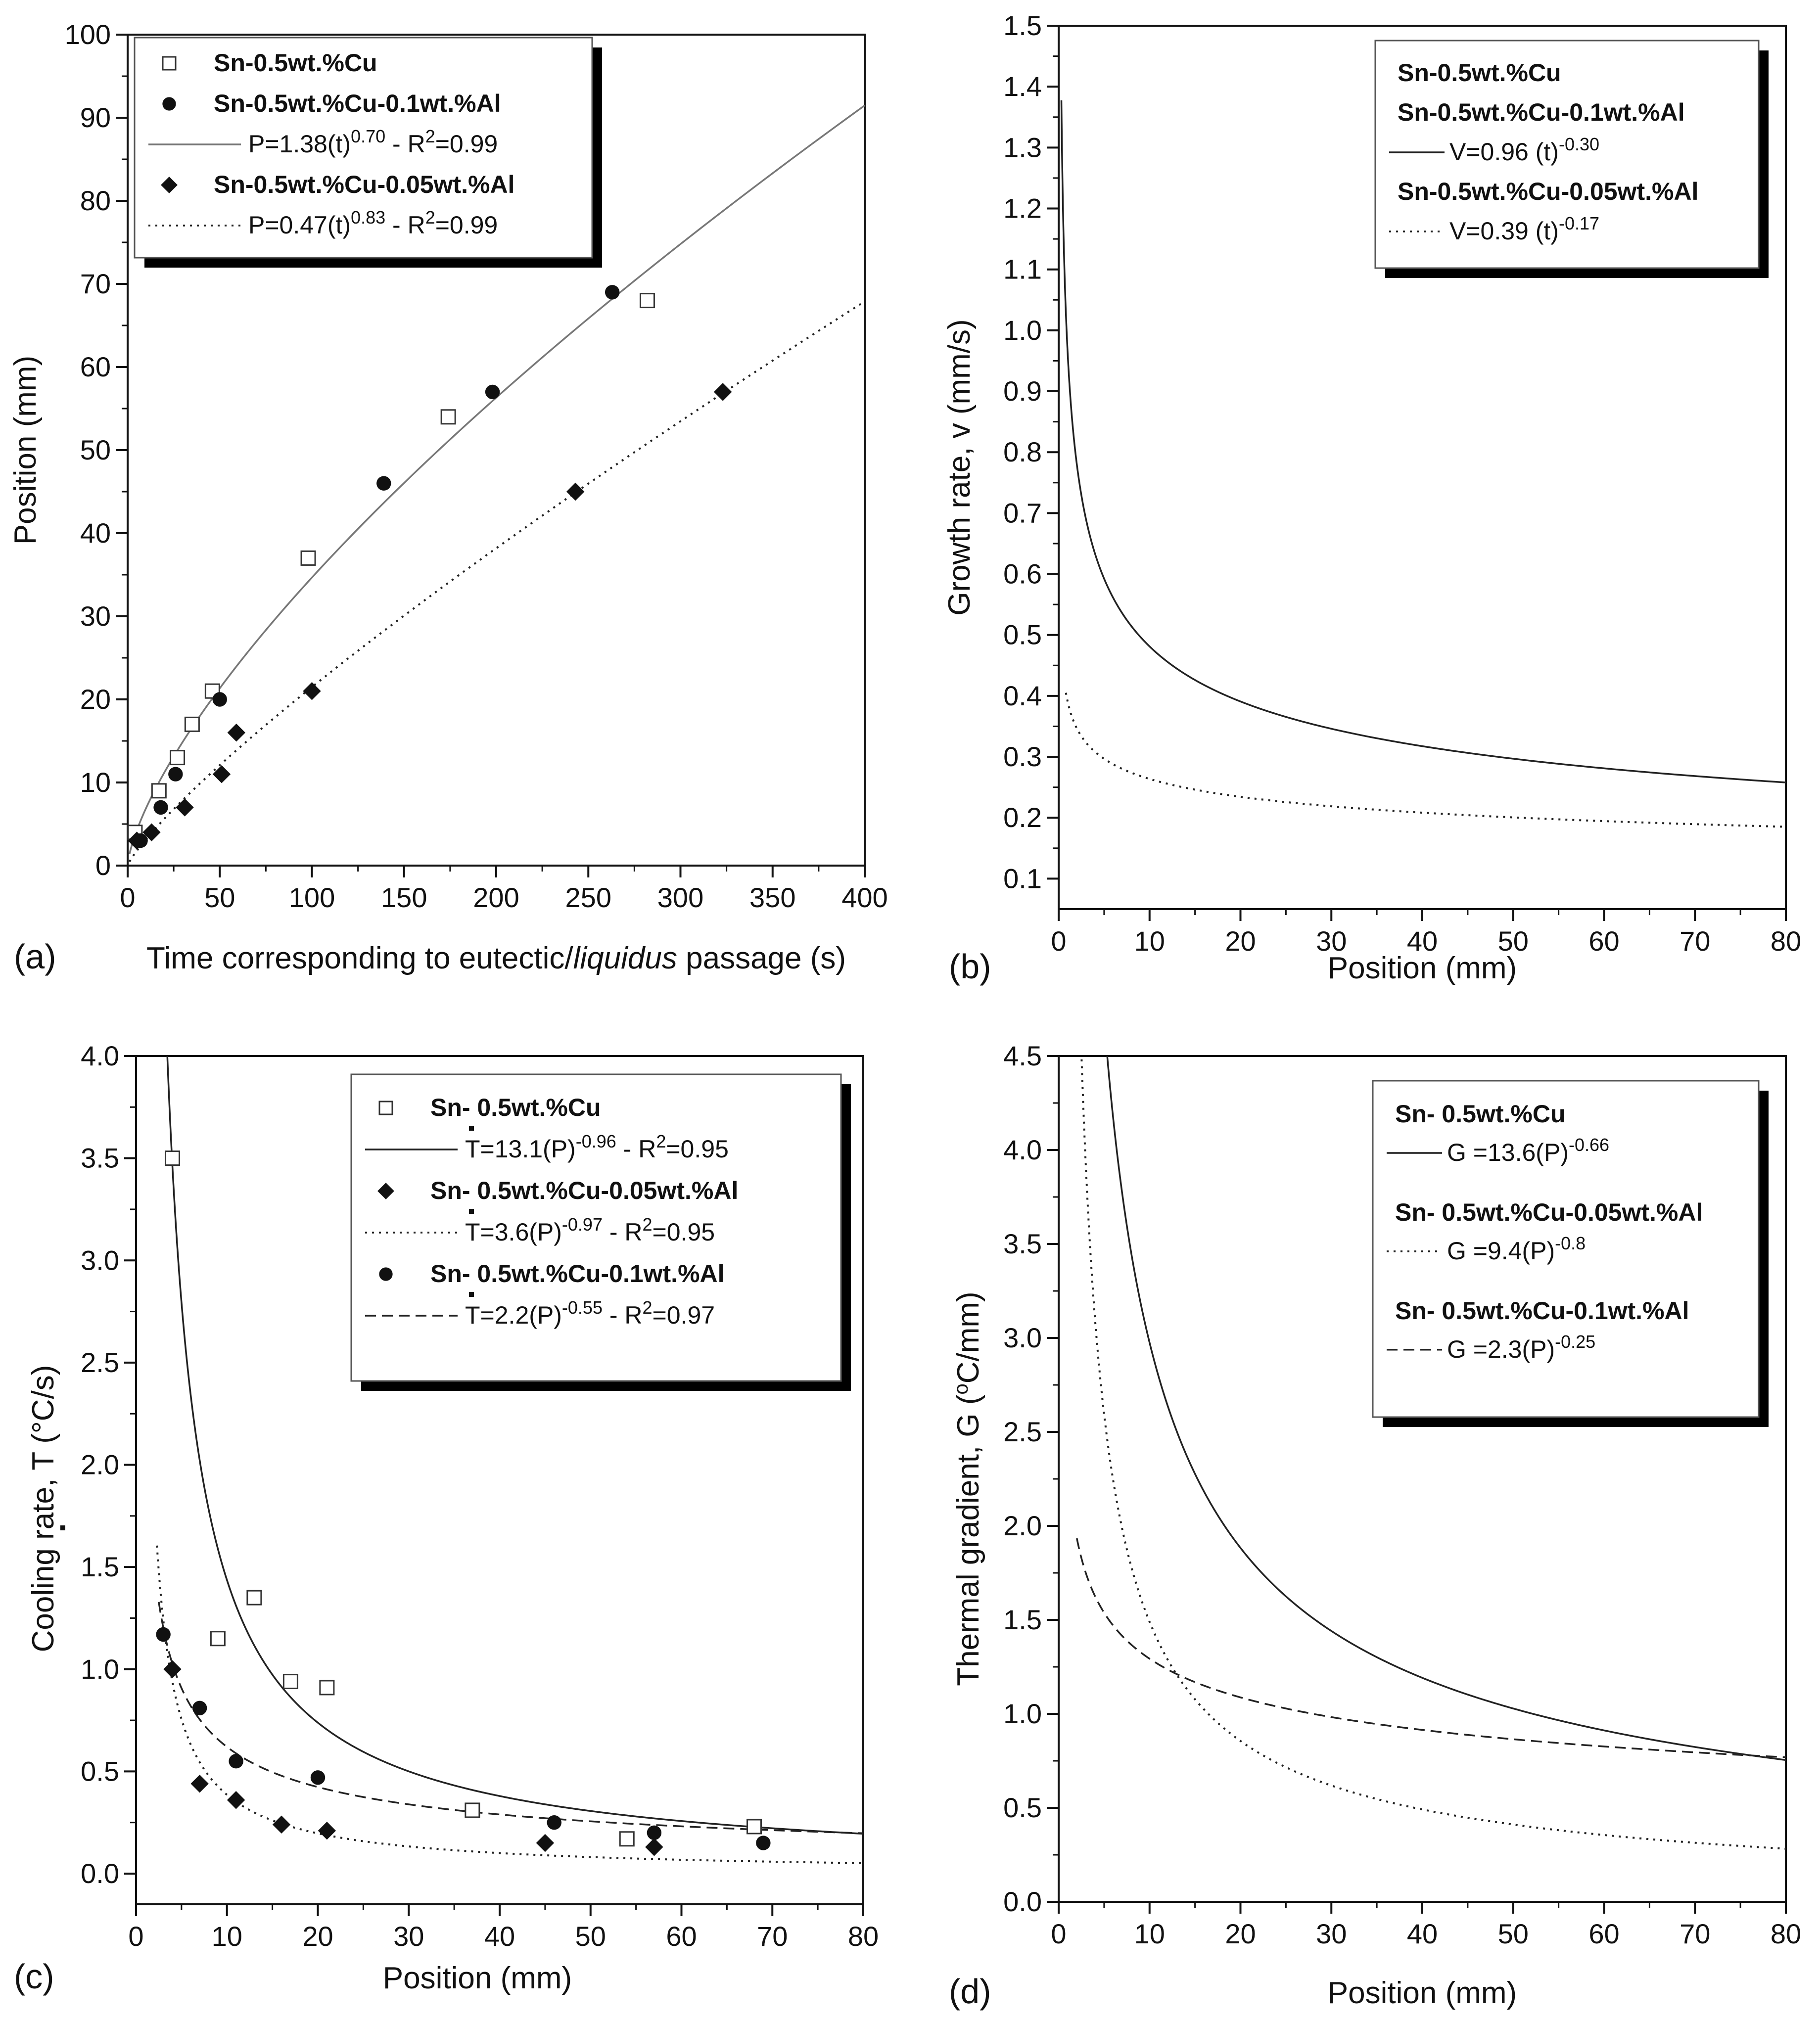  What do you see at coordinates (103, 865) in the screenshot?
I see `y-tick-label: 0` at bounding box center [103, 865].